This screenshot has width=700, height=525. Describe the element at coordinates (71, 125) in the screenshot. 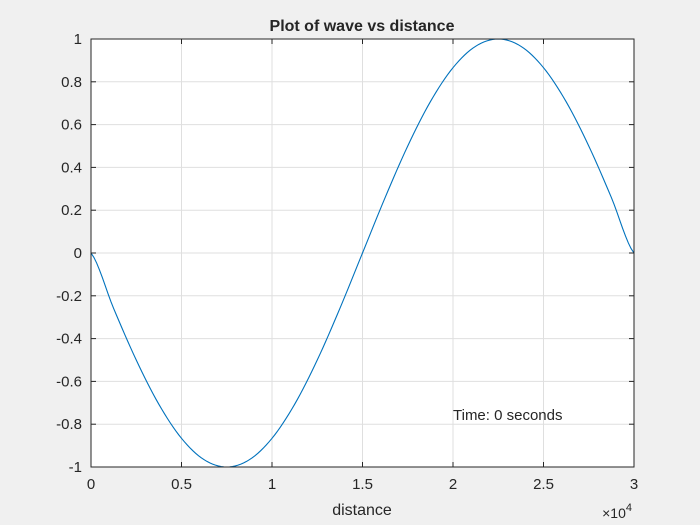

I see `y-tick-label: 0.6` at that location.